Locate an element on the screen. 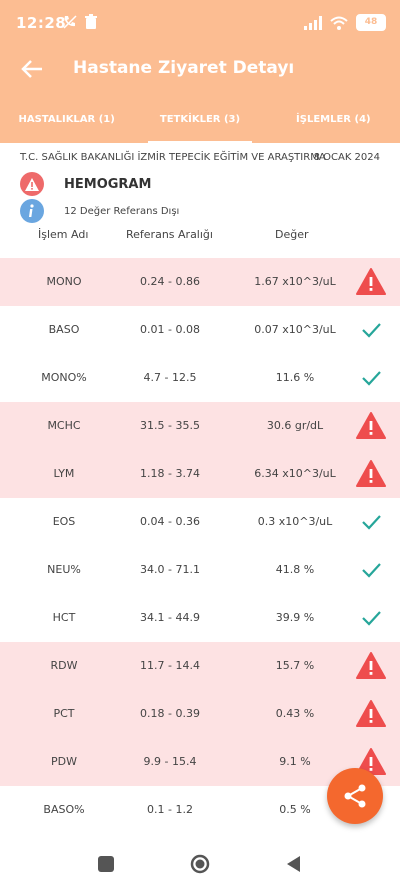 The height and width of the screenshot is (888, 400). table-row: EOS 0.04 - 0.36 0.3 x10^3/uL is located at coordinates (200, 522).